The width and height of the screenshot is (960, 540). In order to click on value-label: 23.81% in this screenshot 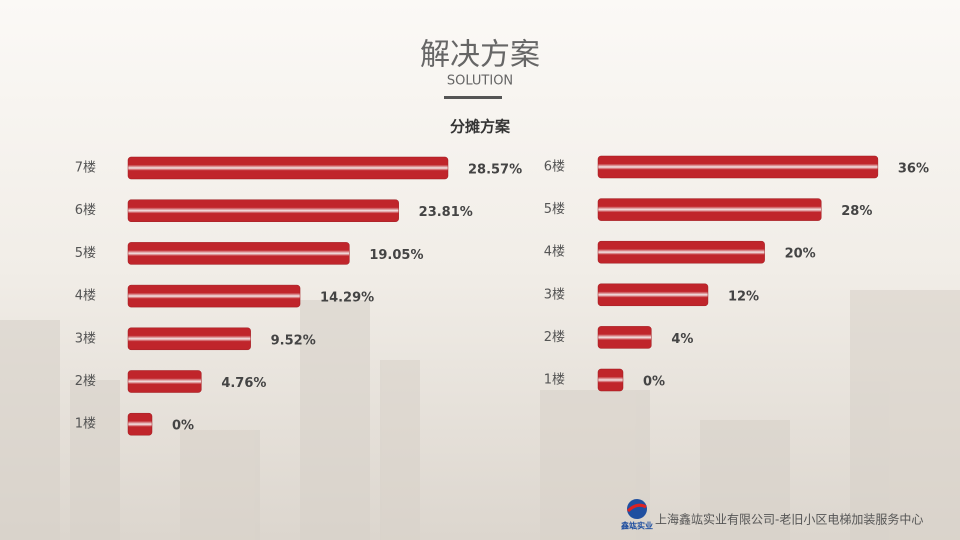, I will do `click(446, 212)`.